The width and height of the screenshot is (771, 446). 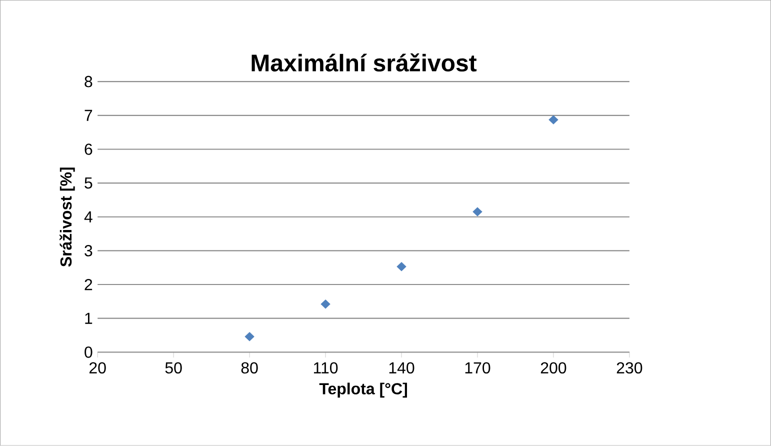 I want to click on x-tick-label: 170, so click(x=477, y=368).